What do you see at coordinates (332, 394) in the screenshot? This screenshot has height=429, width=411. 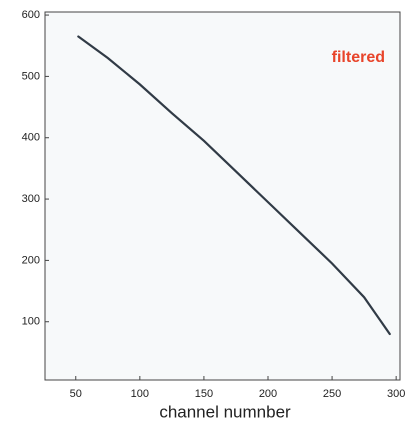 I see `x-tick-label: 250` at bounding box center [332, 394].